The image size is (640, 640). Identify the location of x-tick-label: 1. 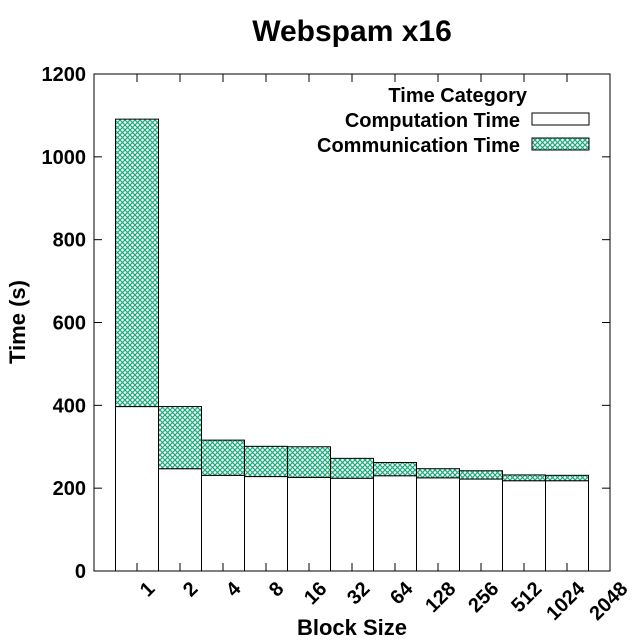
(147, 589).